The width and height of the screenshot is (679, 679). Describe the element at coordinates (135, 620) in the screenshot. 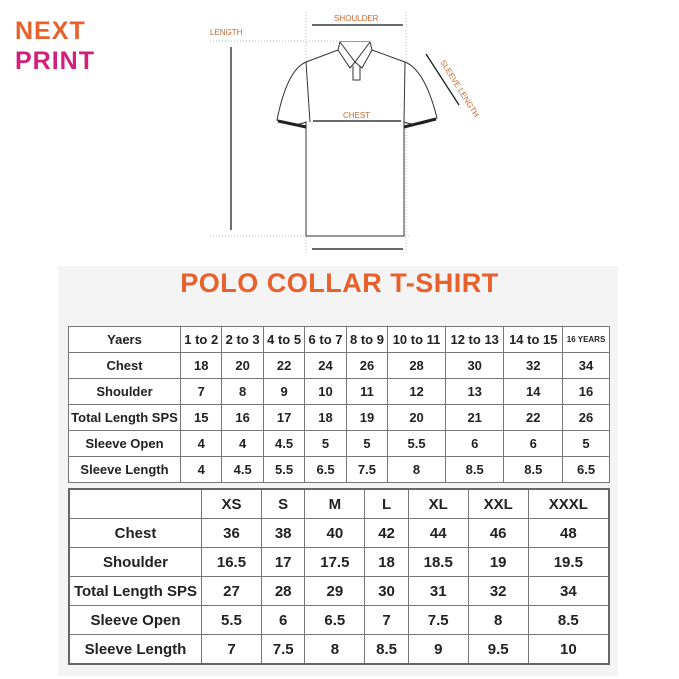

I see `row-label: Sleeve Open` at that location.